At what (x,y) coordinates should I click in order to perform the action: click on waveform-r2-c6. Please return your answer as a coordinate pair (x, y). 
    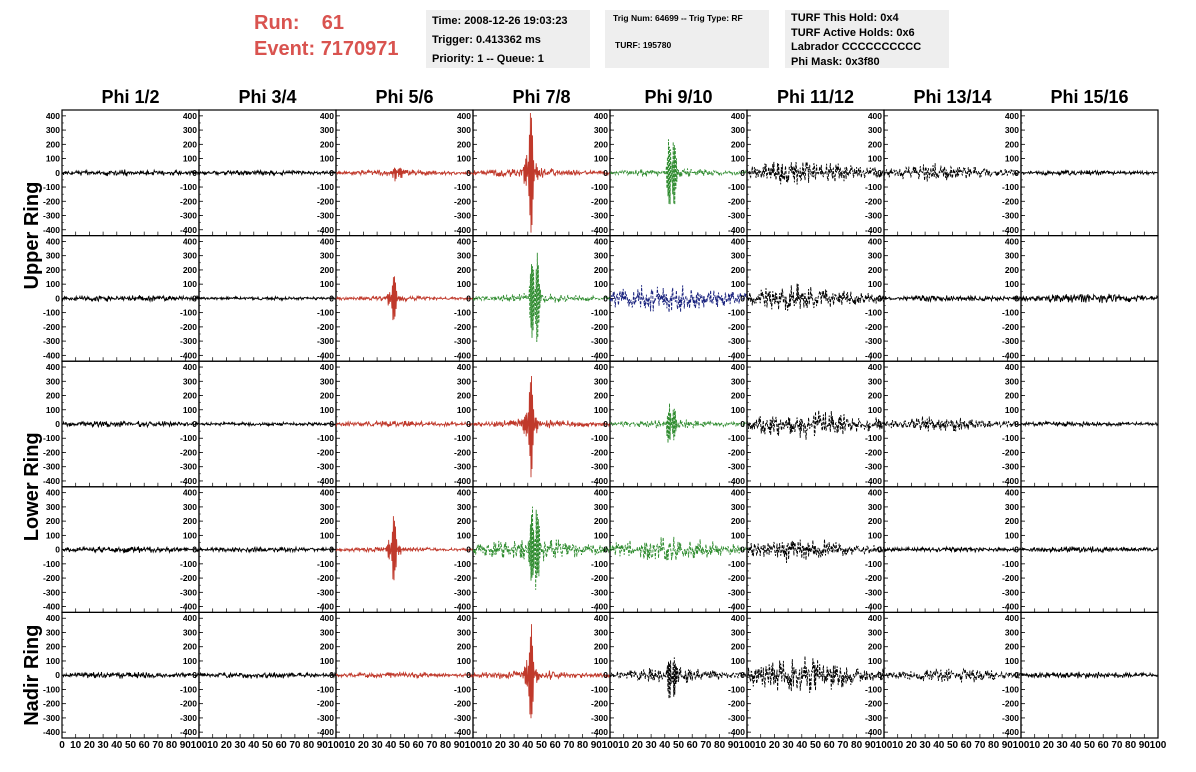
    Looking at the image, I should click on (815, 297).